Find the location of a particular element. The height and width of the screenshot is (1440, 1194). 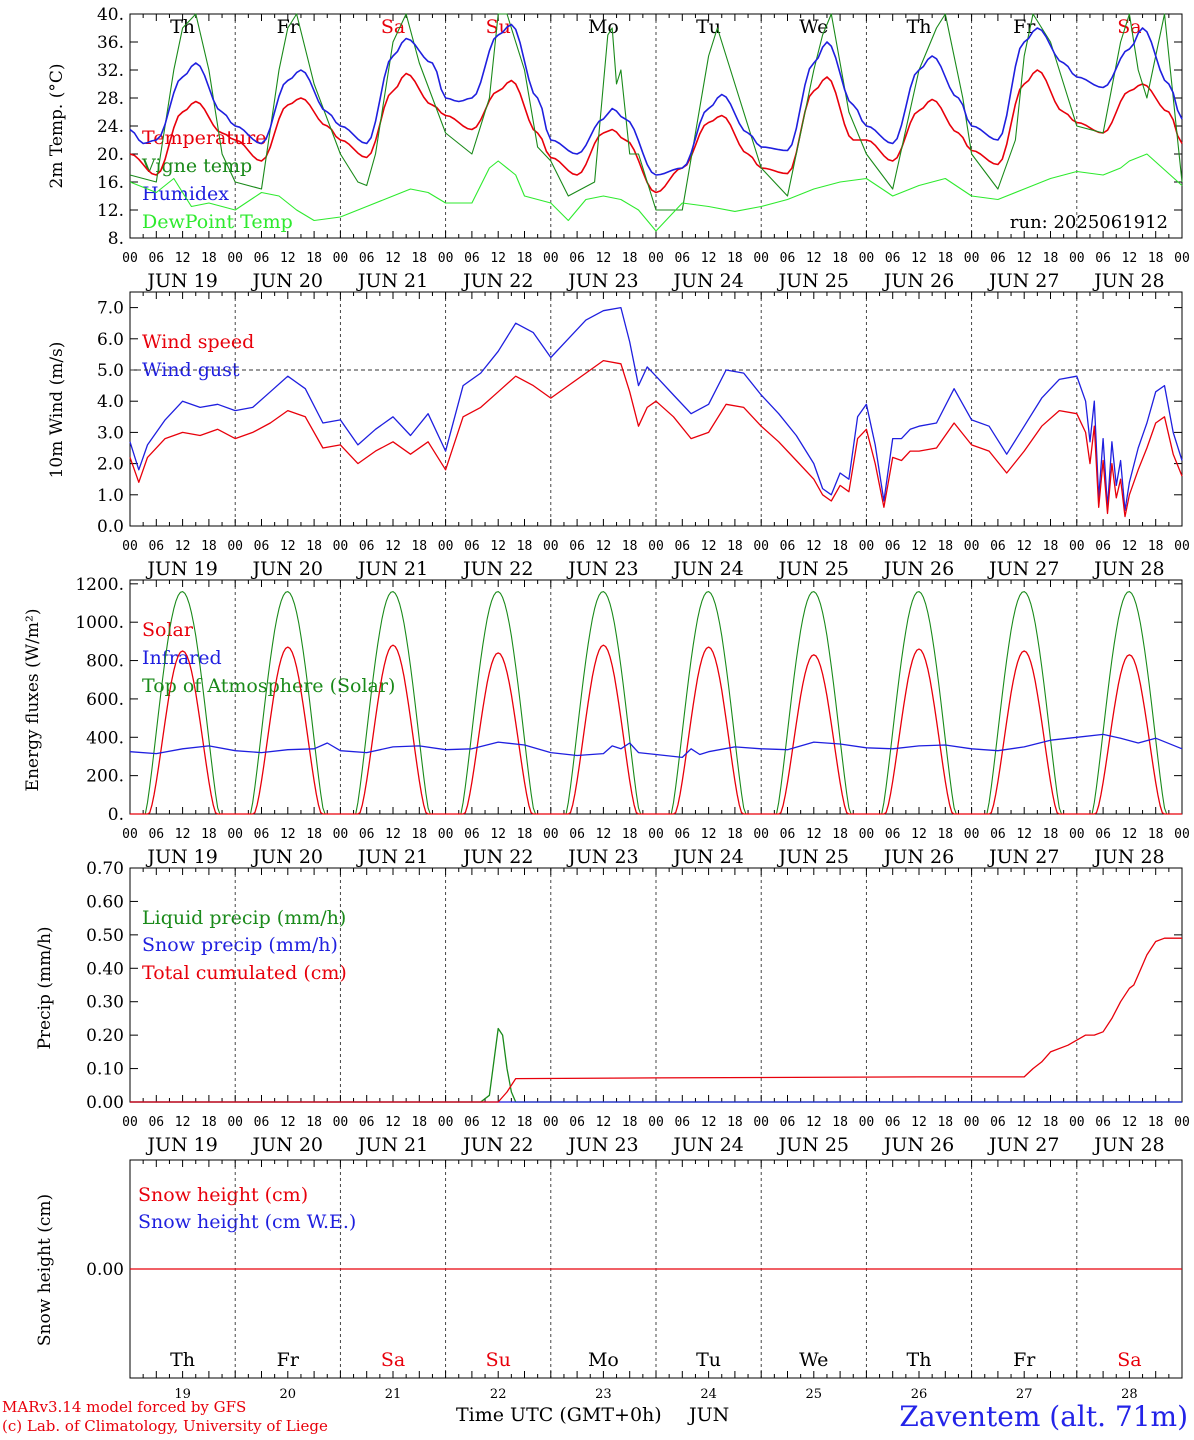

y-tick-label: 2.0 is located at coordinates (110, 465).